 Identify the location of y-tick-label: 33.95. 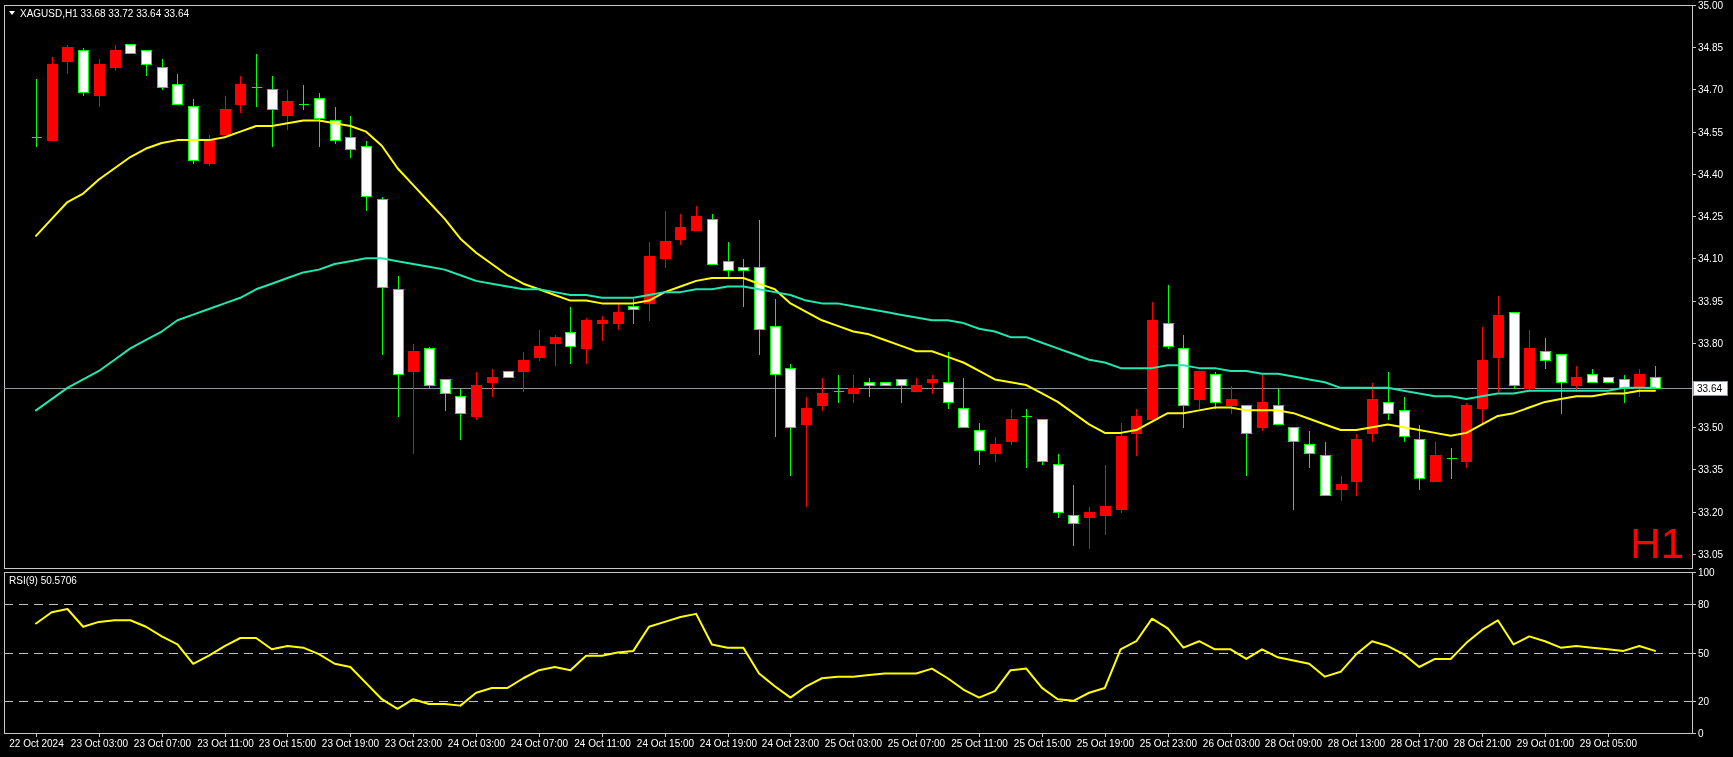
(1711, 301).